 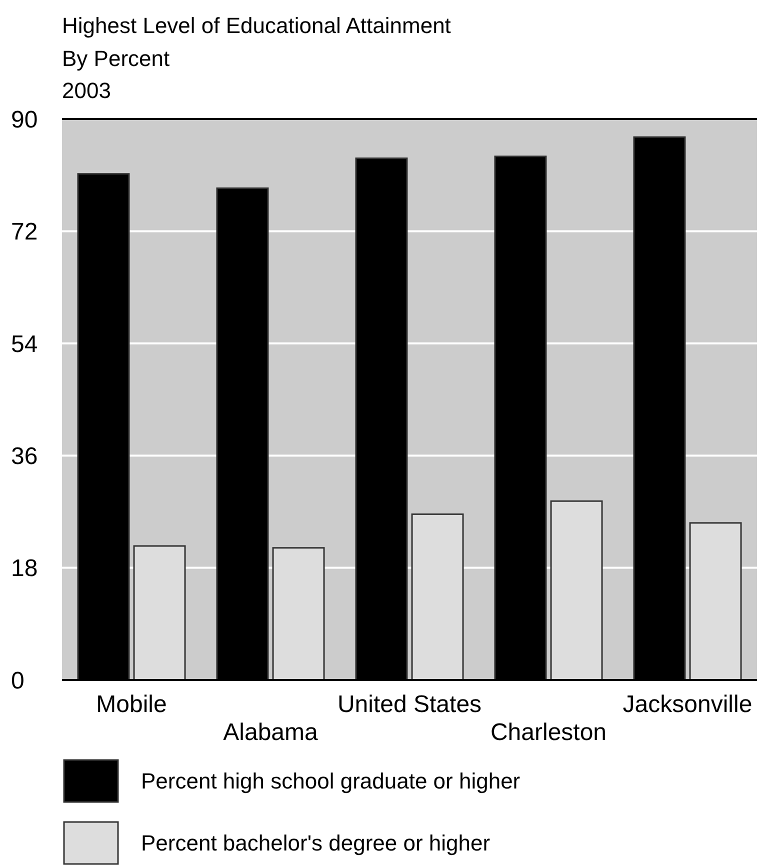 I want to click on x-tick-label: United States, so click(x=409, y=704).